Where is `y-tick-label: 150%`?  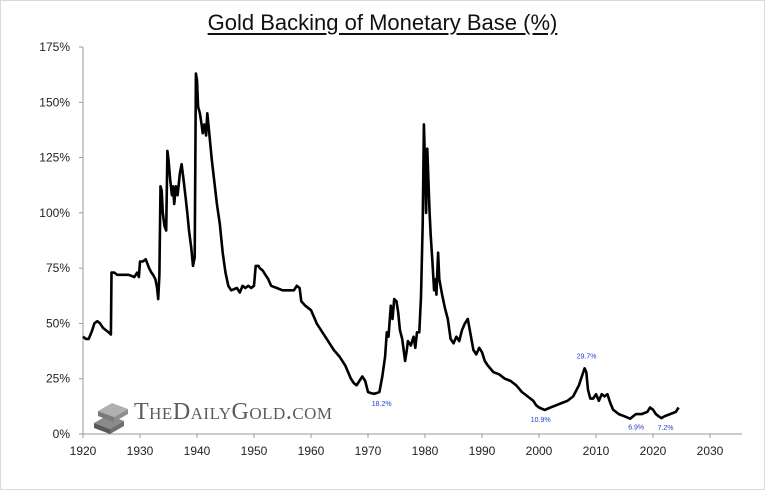
y-tick-label: 150% is located at coordinates (54, 102).